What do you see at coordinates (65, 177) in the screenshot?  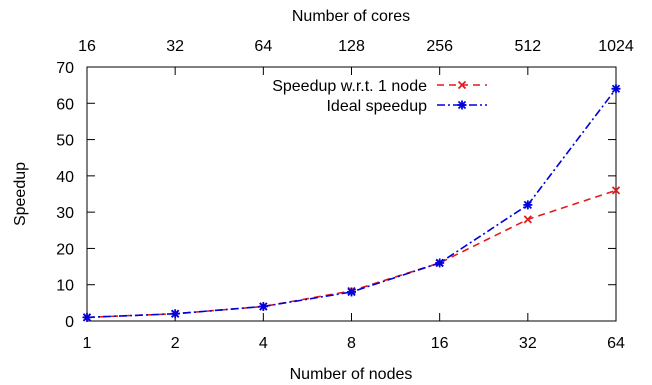 I see `y-tick-label: 40` at bounding box center [65, 177].